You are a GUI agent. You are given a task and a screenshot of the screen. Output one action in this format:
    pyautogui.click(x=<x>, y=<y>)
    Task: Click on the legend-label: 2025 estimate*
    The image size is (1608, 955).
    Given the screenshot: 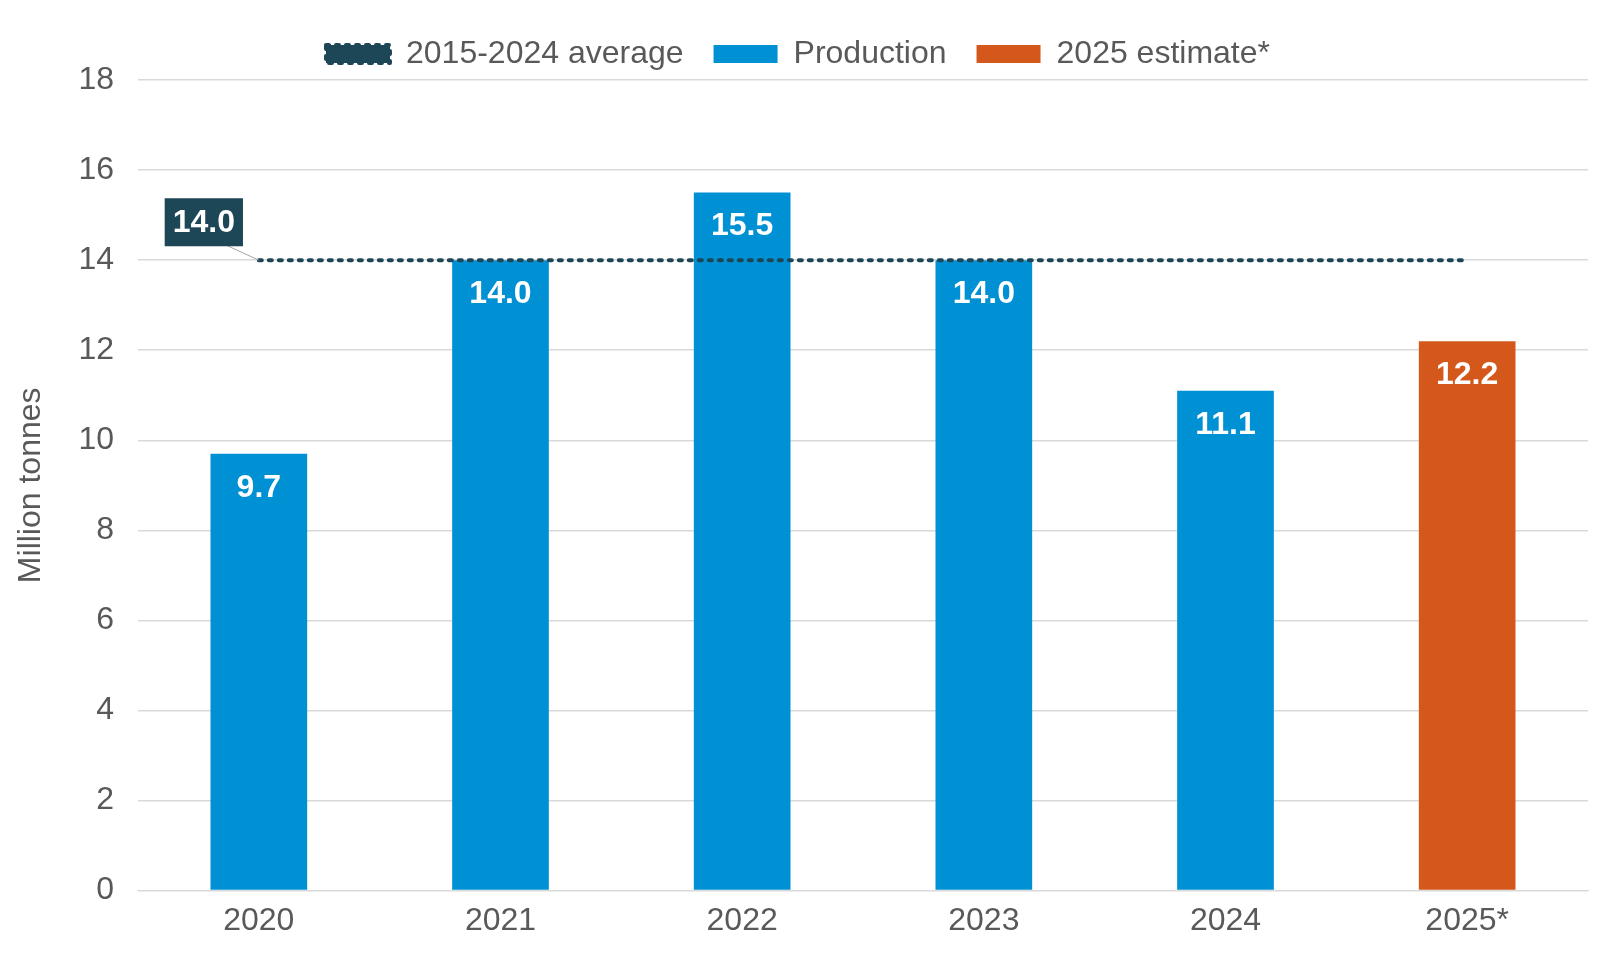 What is the action you would take?
    pyautogui.click(x=1163, y=51)
    